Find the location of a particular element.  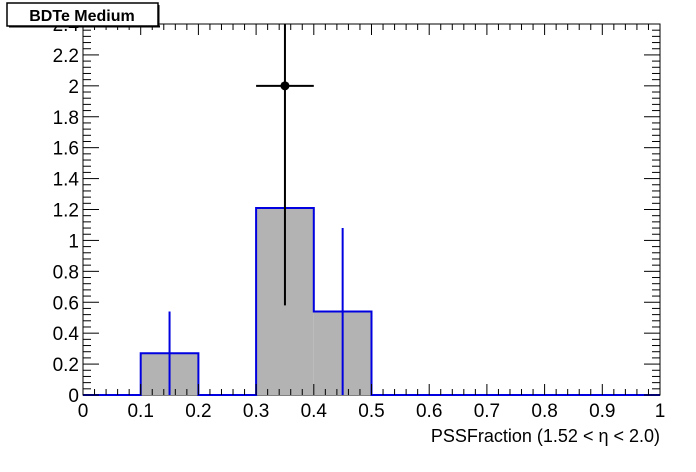

y-tick-label: 0.4 is located at coordinates (66, 334).